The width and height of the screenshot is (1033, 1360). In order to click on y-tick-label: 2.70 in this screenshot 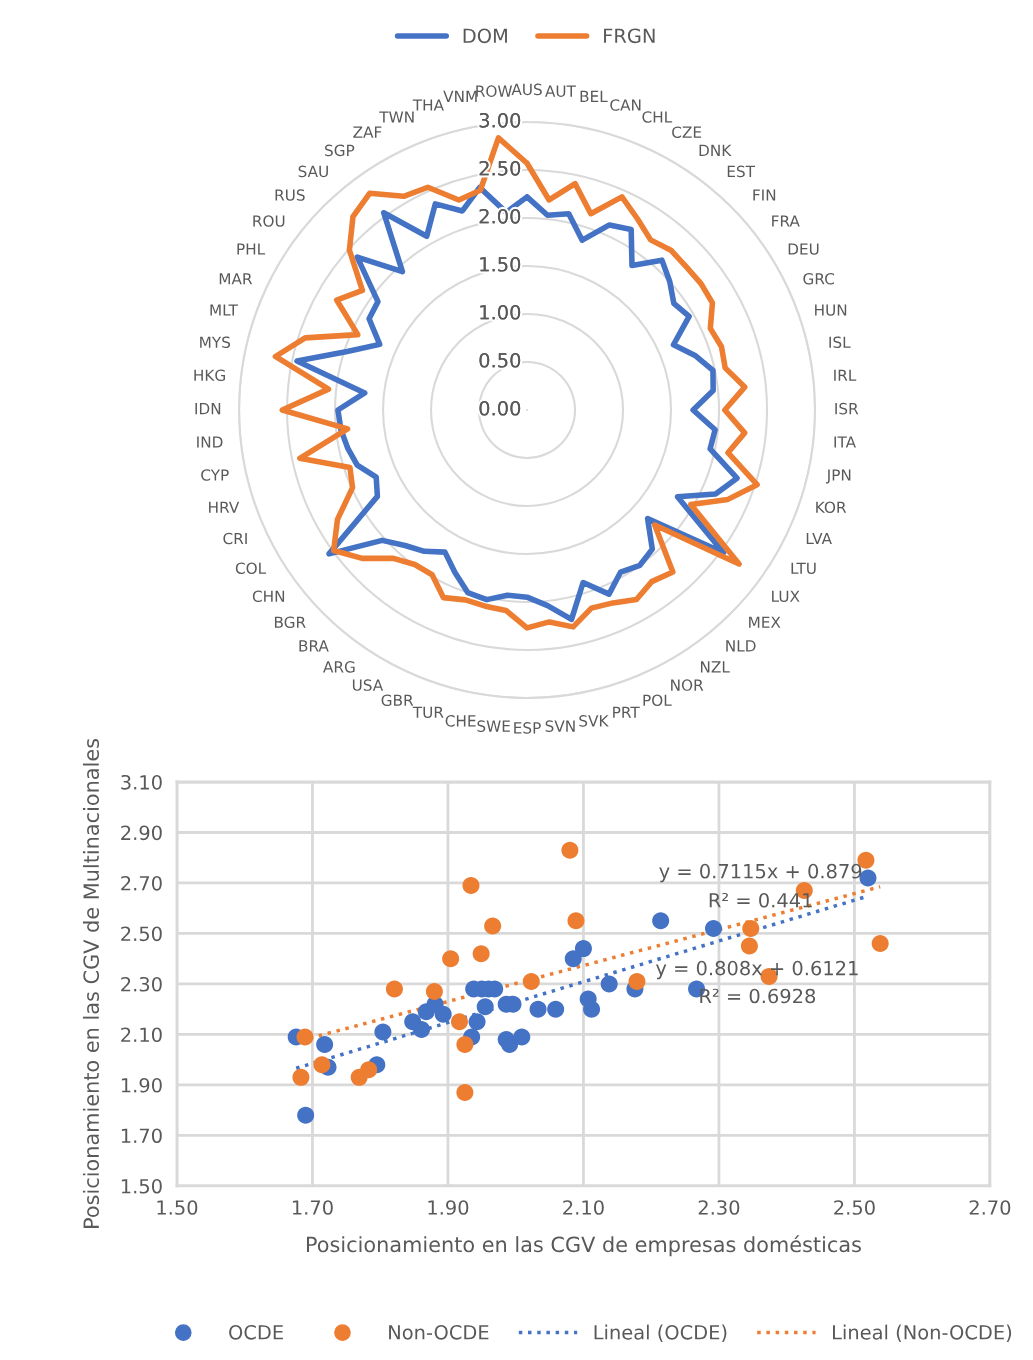, I will do `click(141, 883)`.